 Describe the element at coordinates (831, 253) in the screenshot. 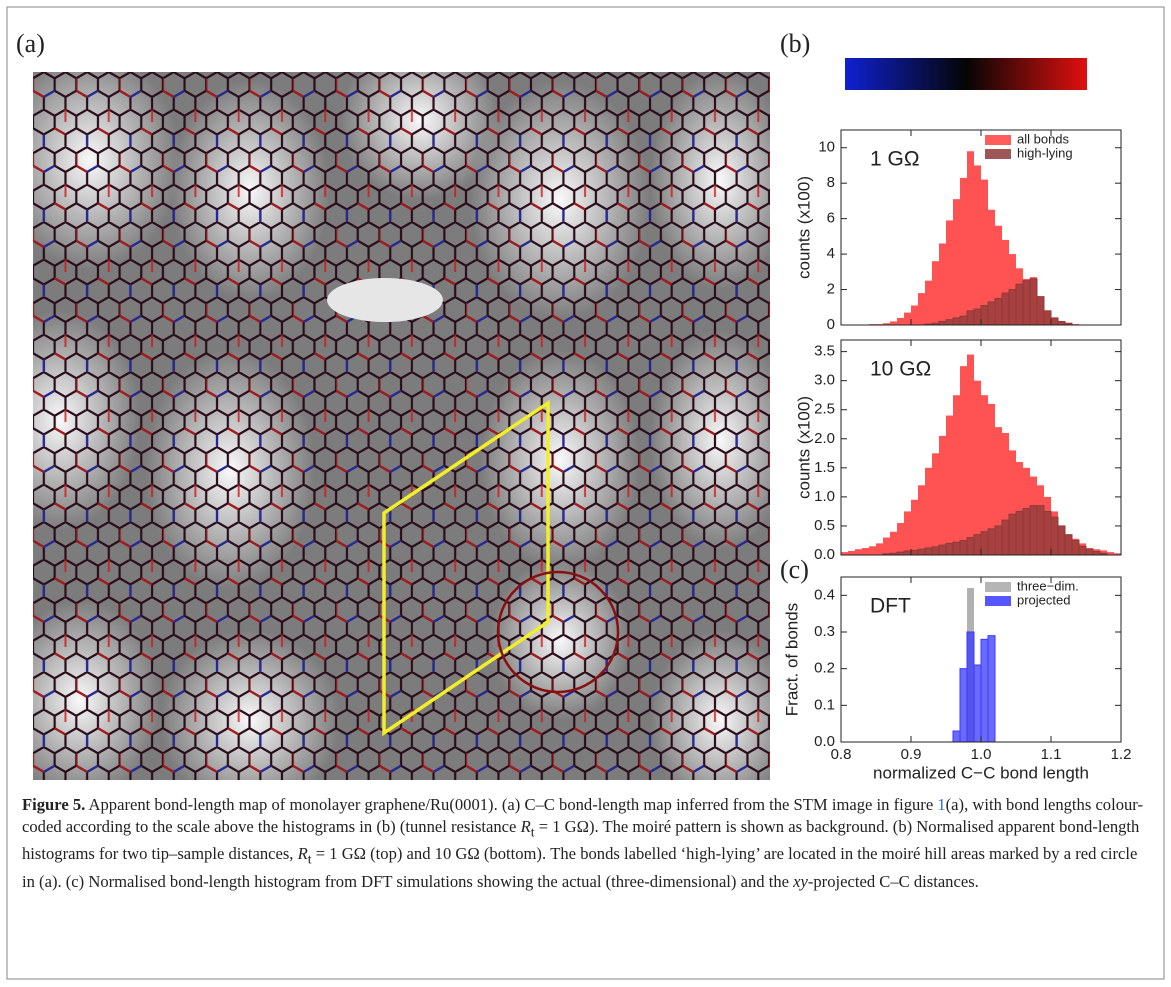

I see `y-tick-label: 4` at that location.